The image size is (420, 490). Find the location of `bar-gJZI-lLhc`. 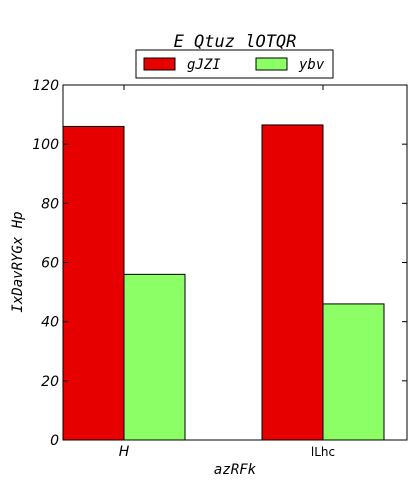

bar-gJZI-lLhc is located at coordinates (292, 282).